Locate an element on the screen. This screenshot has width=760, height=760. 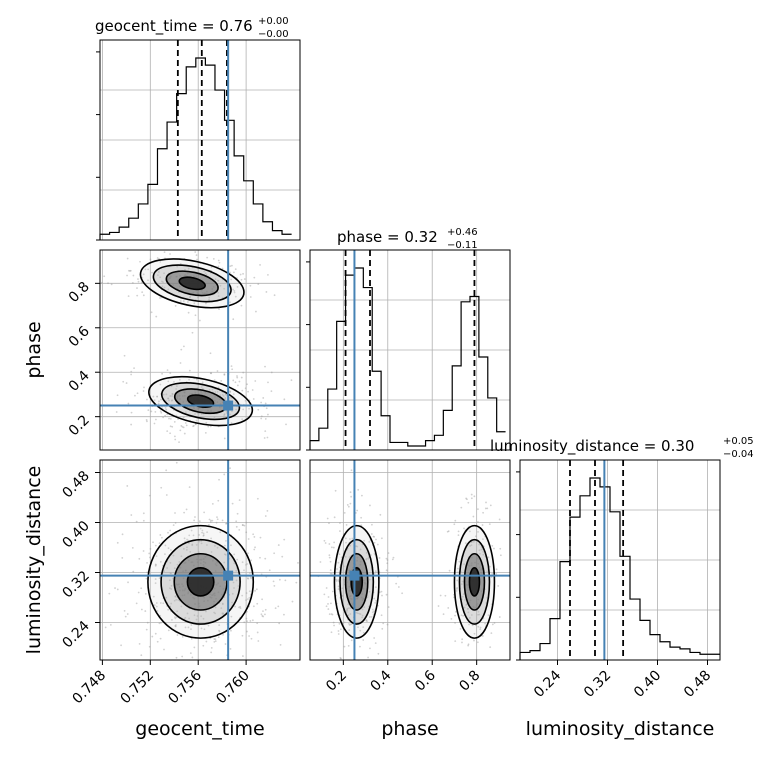
panel-phase-vs-geocent_time is located at coordinates (200, 350).